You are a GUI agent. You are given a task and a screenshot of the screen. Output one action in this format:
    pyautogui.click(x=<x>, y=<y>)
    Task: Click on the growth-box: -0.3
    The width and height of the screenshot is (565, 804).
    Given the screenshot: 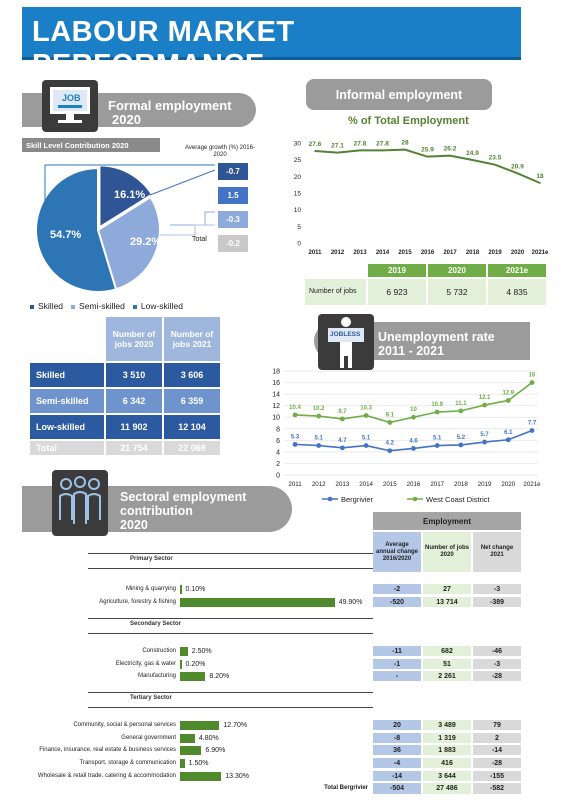 What is the action you would take?
    pyautogui.click(x=233, y=219)
    